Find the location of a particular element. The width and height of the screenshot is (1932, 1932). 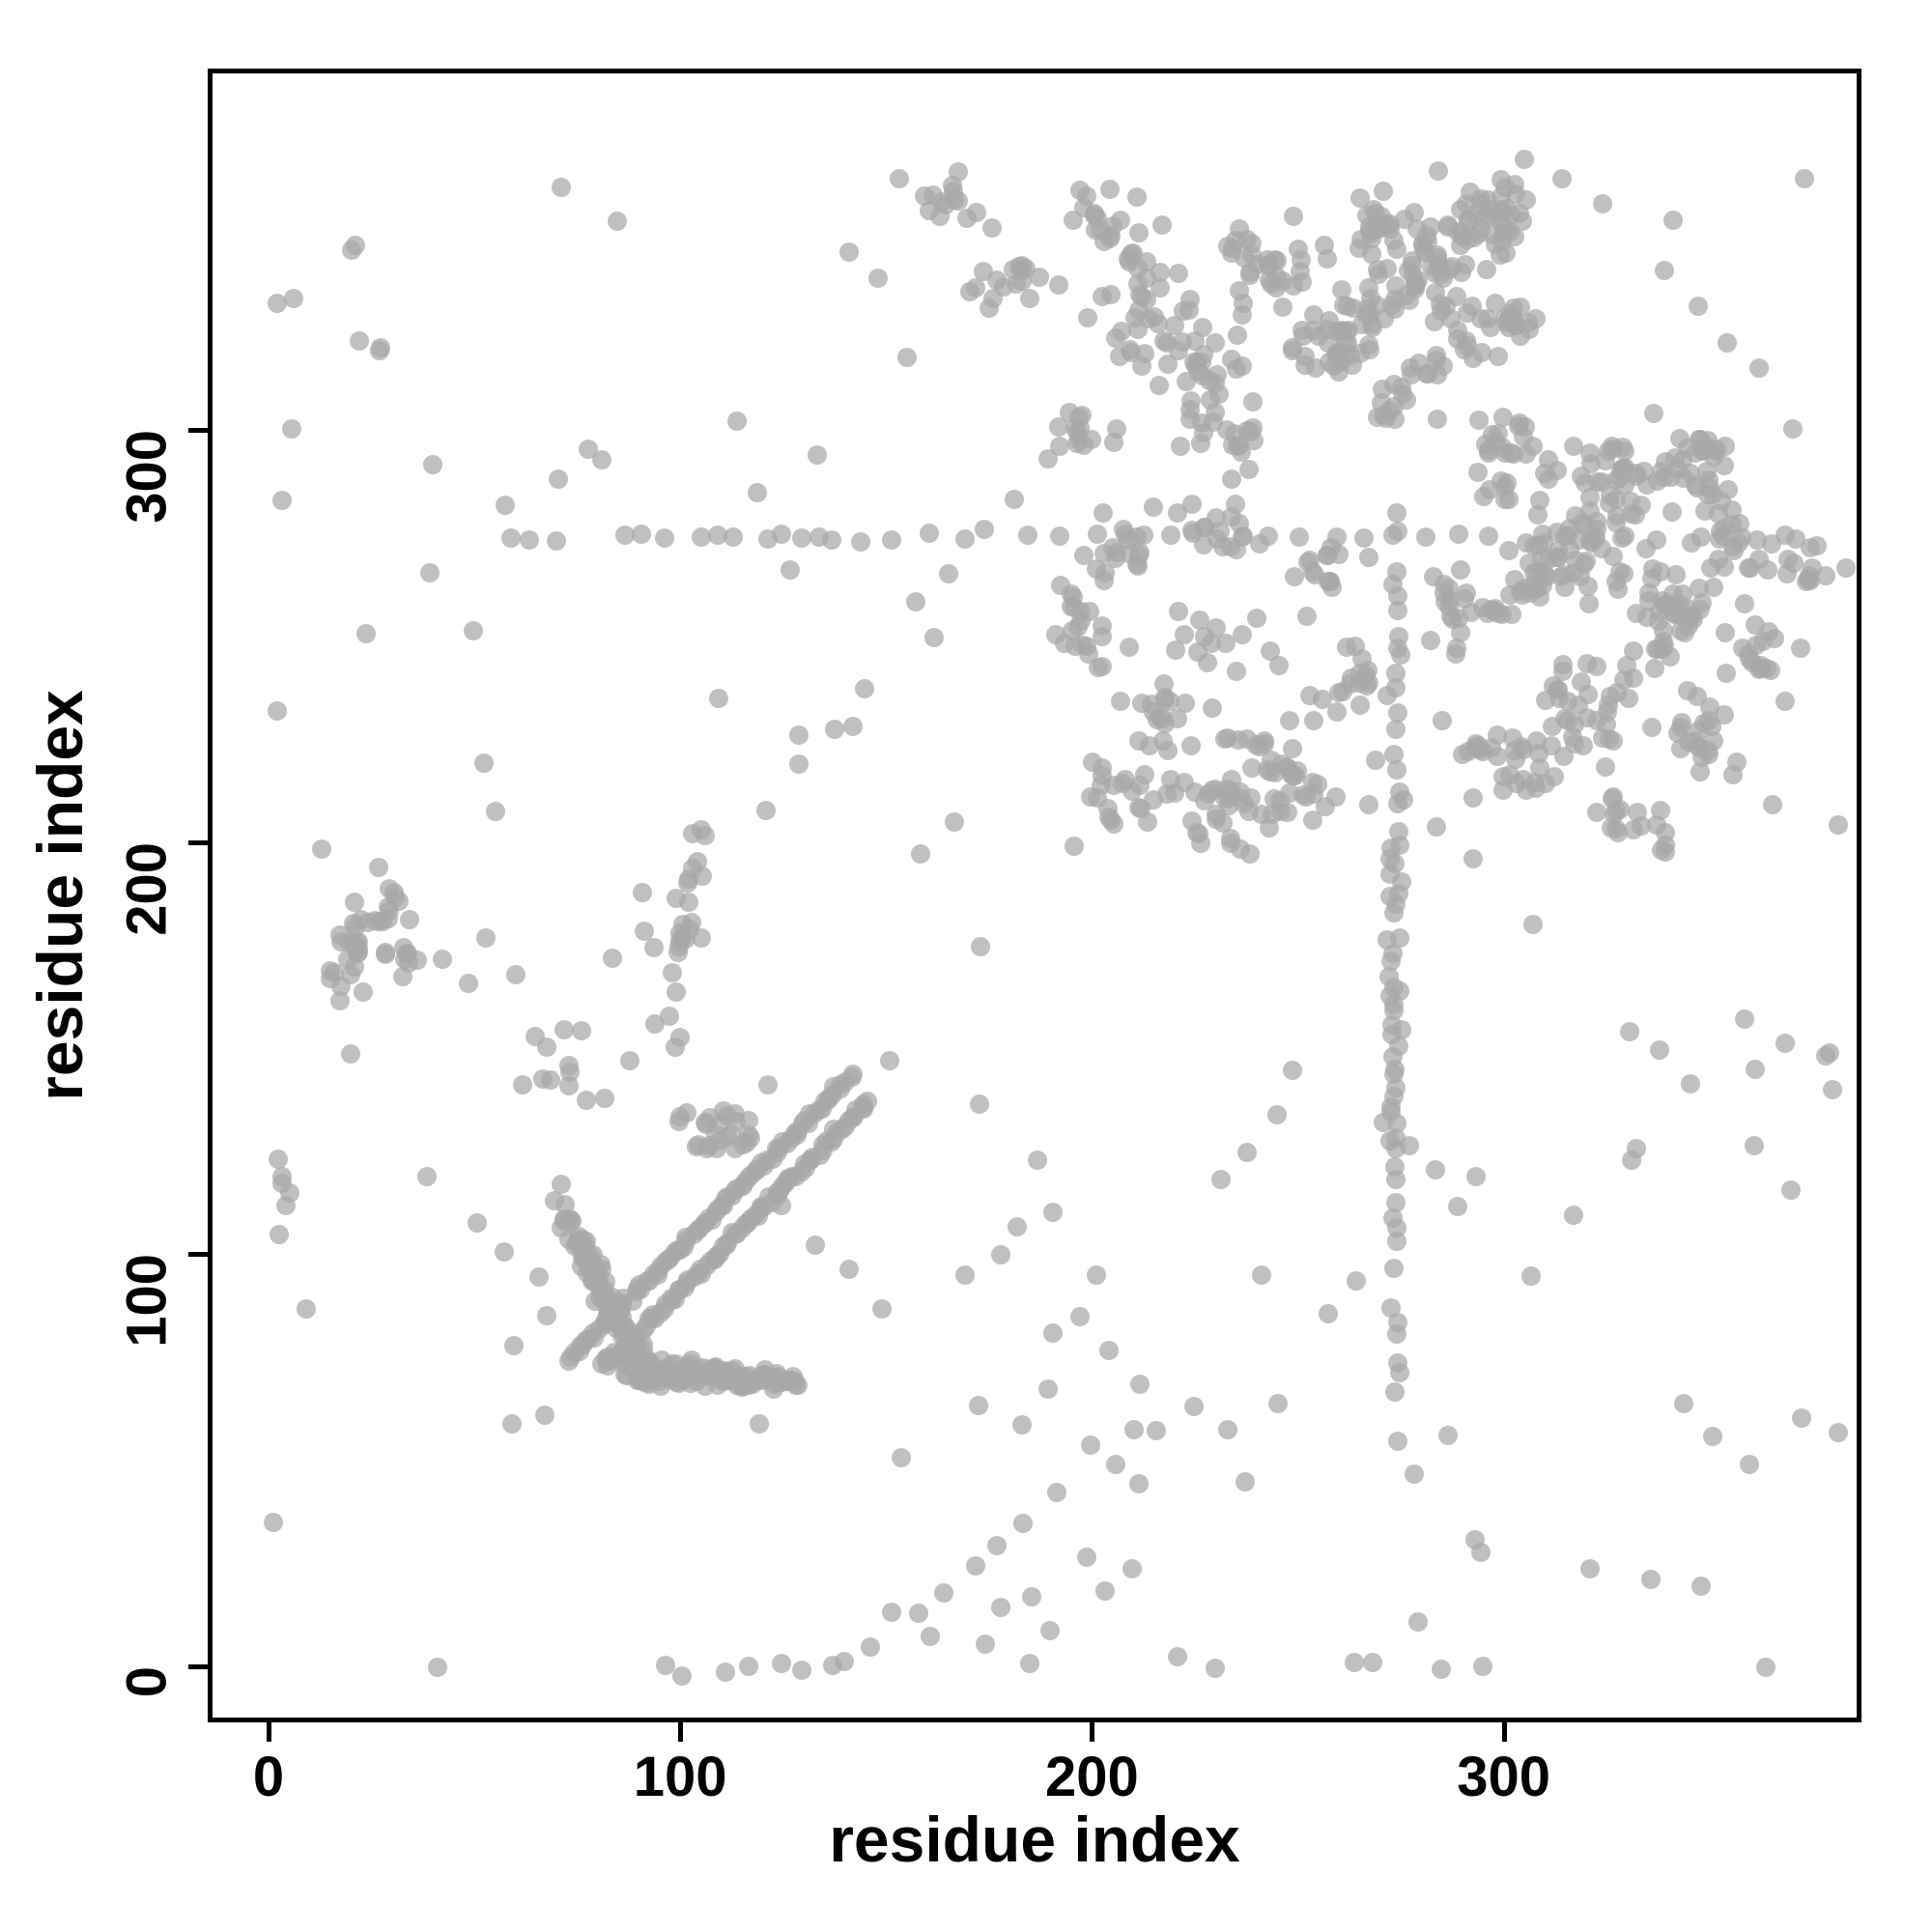

y-tick-label: 300 is located at coordinates (147, 476).